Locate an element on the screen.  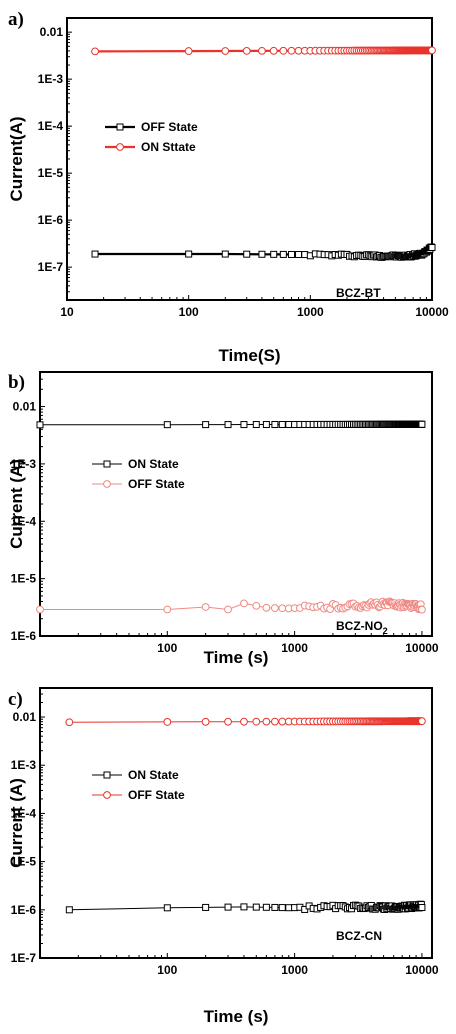
sample-annotation: BCZ-NO2 is located at coordinates (362, 627).